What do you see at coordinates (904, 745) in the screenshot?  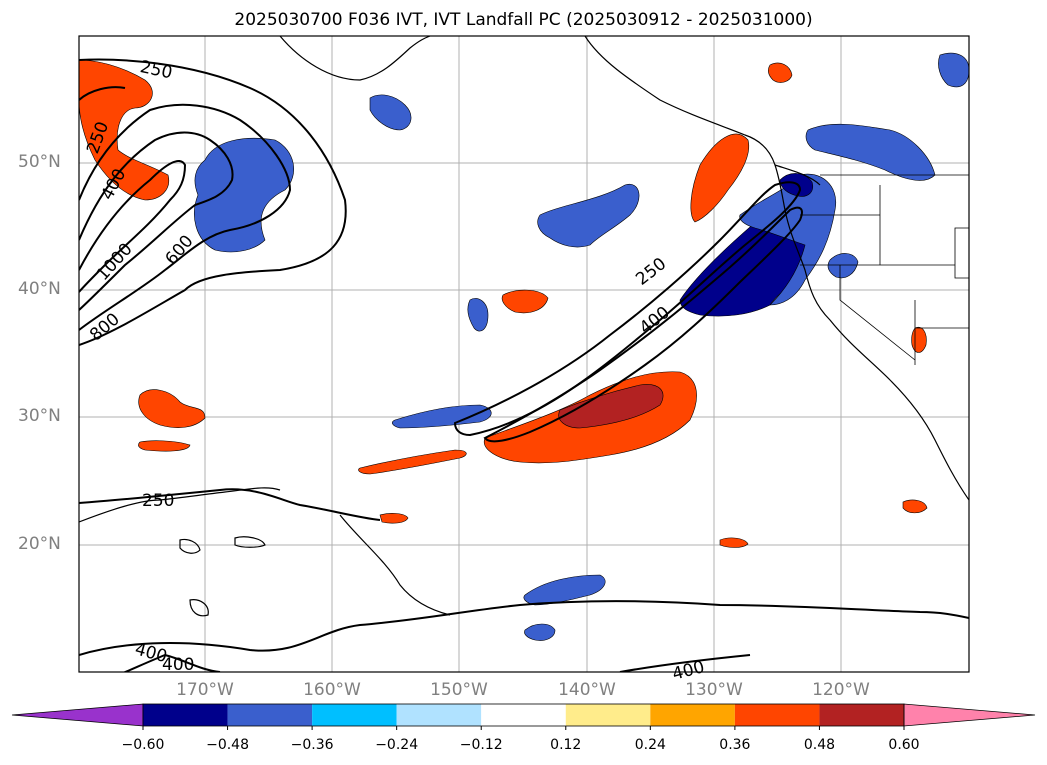 I see `colorbar-tick-label: 0.60` at bounding box center [904, 745].